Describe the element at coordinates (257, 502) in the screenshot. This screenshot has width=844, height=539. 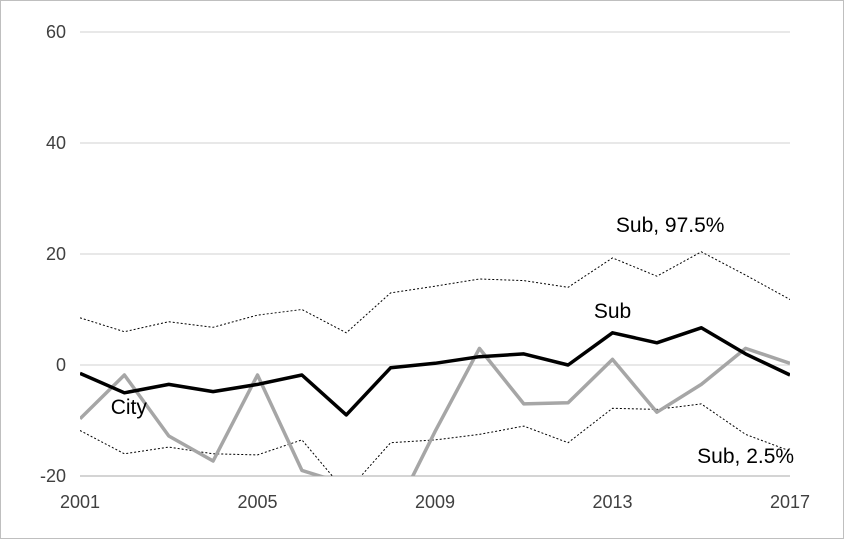
I see `x-tick-label: 2005` at that location.